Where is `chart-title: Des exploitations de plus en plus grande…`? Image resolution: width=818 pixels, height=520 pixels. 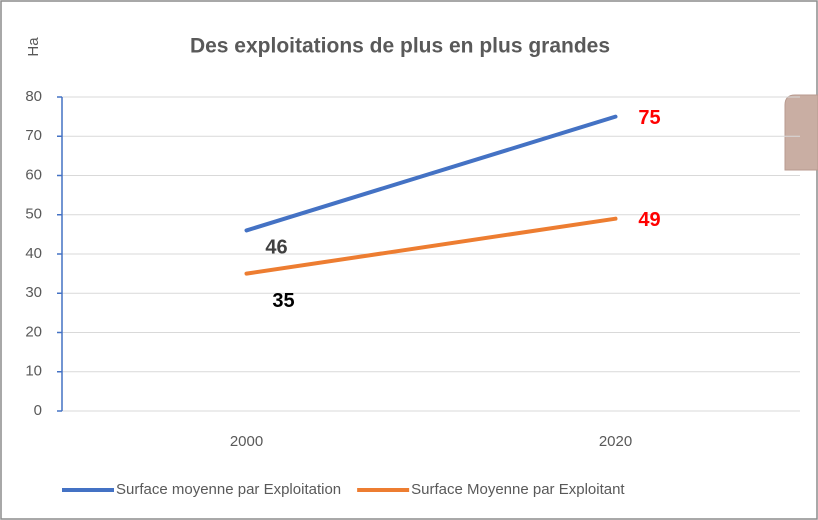 chart-title: Des exploitations de plus en plus grande… is located at coordinates (400, 46).